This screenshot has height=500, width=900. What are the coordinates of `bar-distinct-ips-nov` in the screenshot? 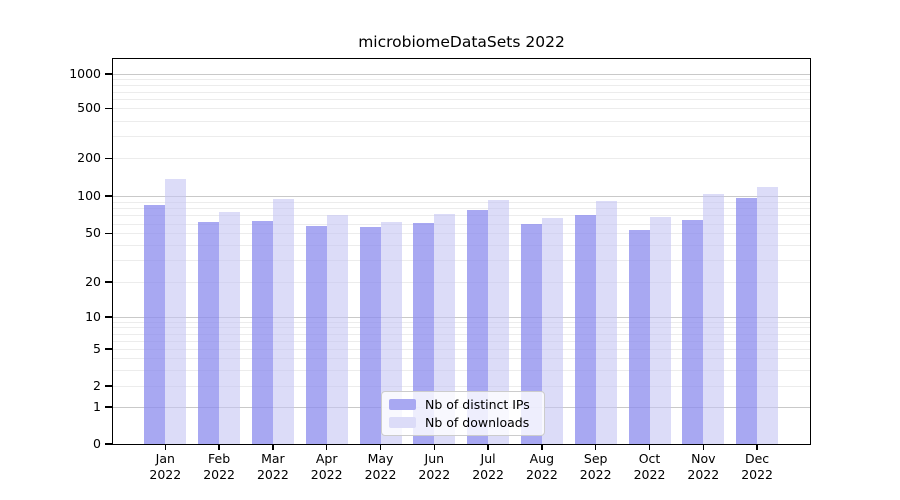 It's located at (693, 332).